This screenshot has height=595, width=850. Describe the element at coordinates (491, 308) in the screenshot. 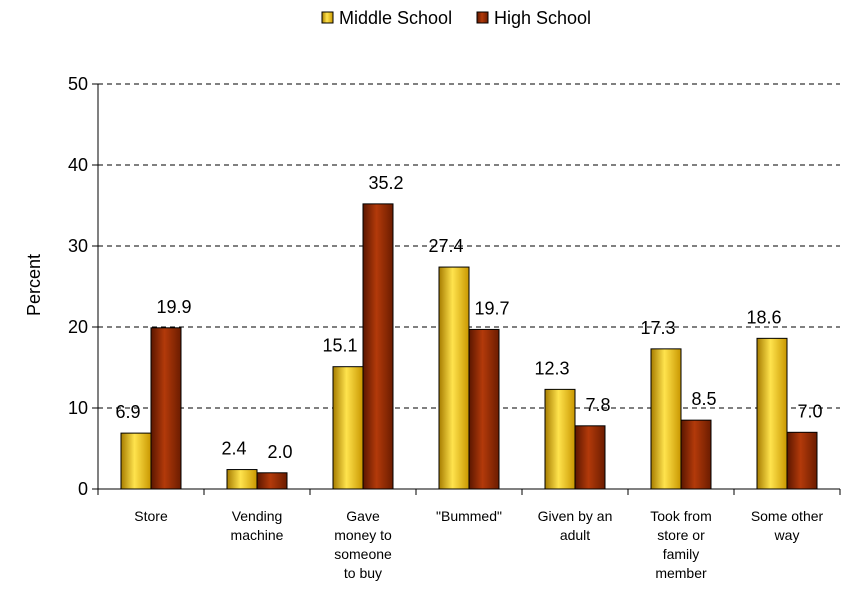

I see `data-label: 19.7` at that location.